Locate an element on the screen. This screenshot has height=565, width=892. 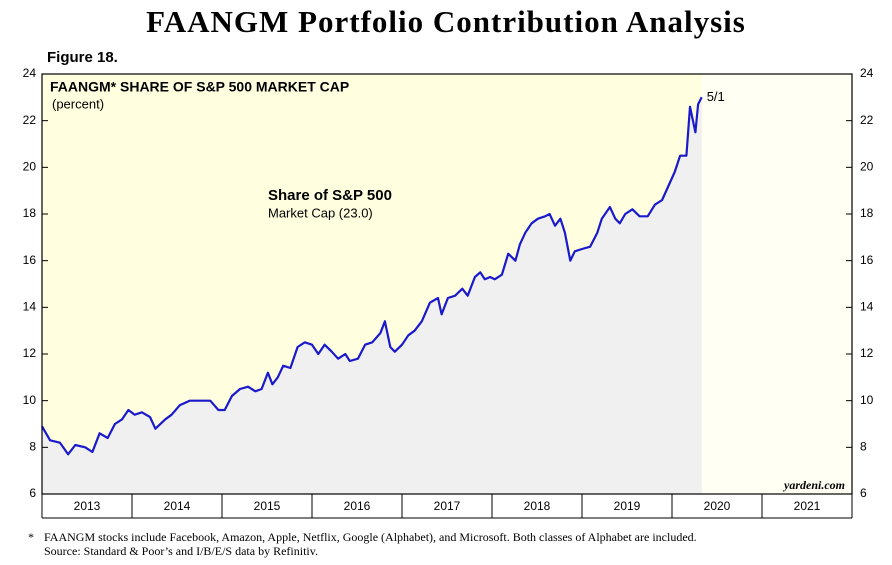
y-tick-label: 10 is located at coordinates (30, 400).